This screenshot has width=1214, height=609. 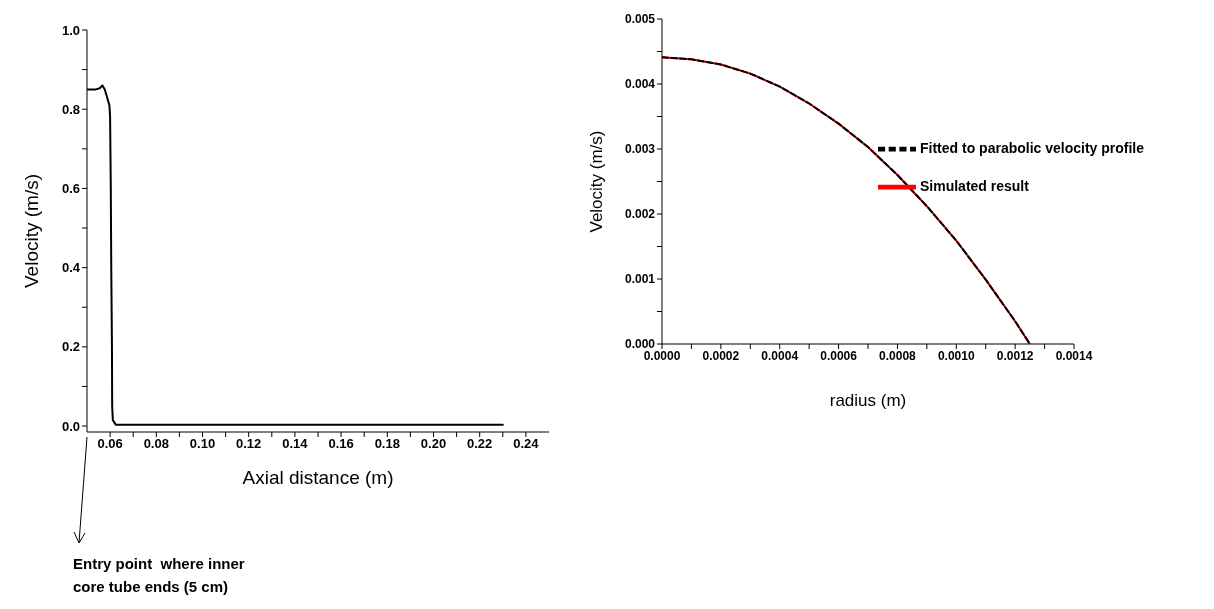 What do you see at coordinates (110, 444) in the screenshot?
I see `x-tick-label: 0.06` at bounding box center [110, 444].